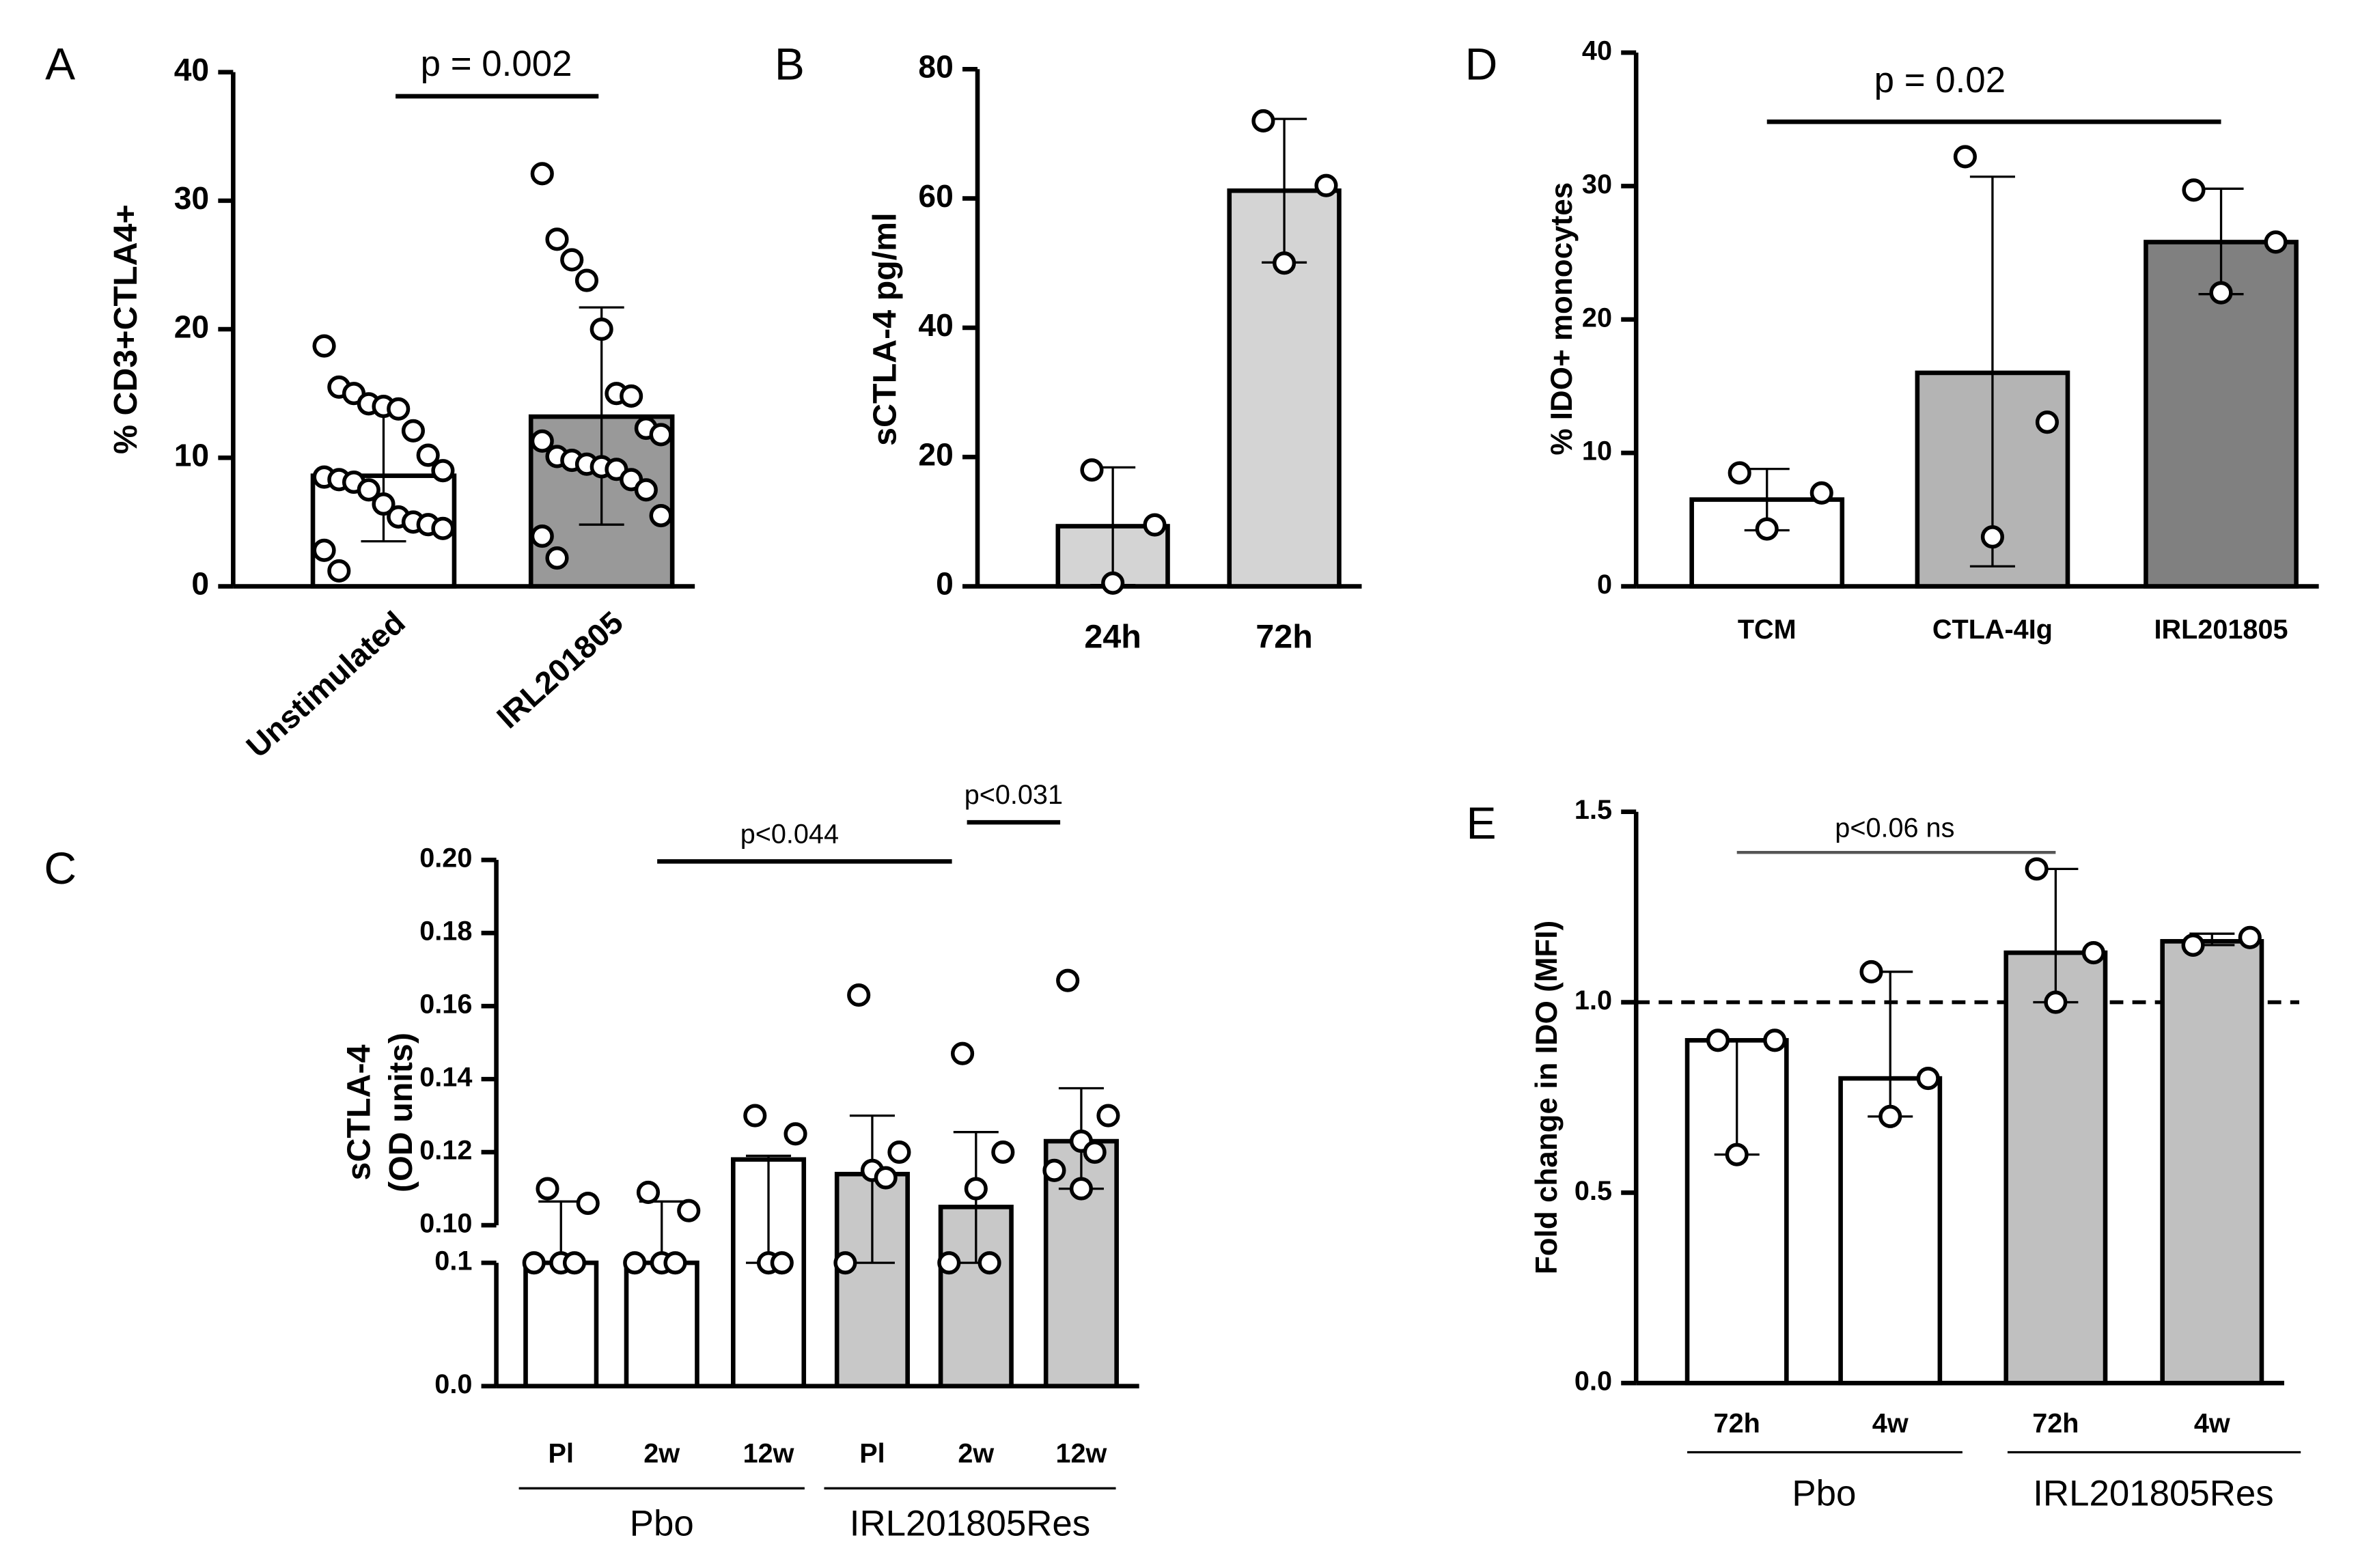 The height and width of the screenshot is (1568, 2358). Describe the element at coordinates (446, 931) in the screenshot. I see `y-tick-label: 0.18` at that location.